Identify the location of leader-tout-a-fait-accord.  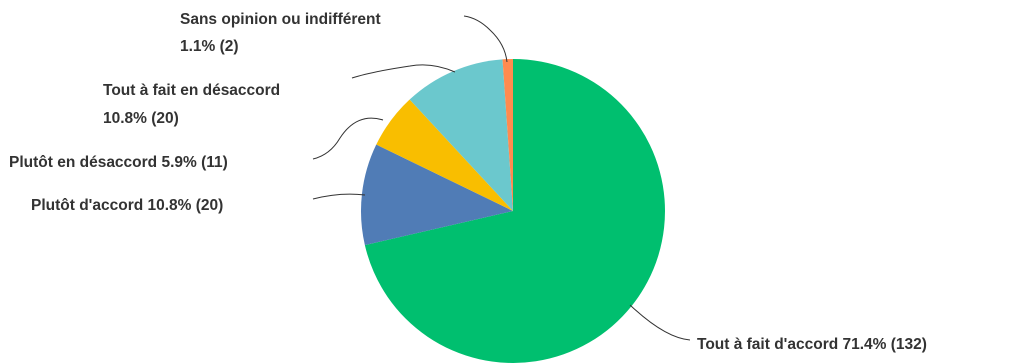
(660, 322).